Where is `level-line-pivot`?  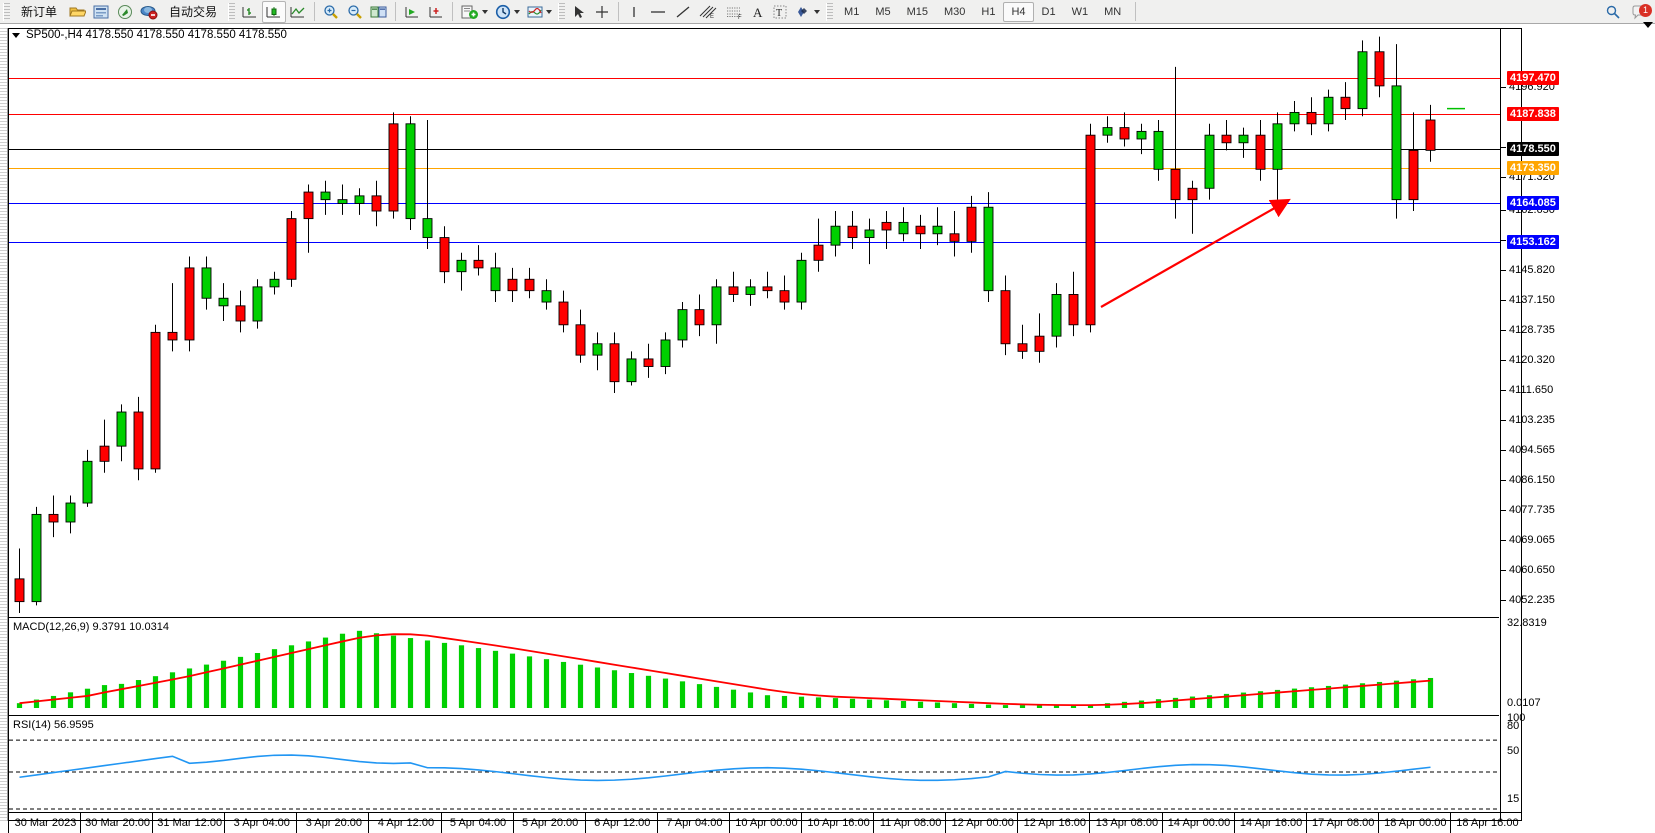
level-line-pivot is located at coordinates (754, 168).